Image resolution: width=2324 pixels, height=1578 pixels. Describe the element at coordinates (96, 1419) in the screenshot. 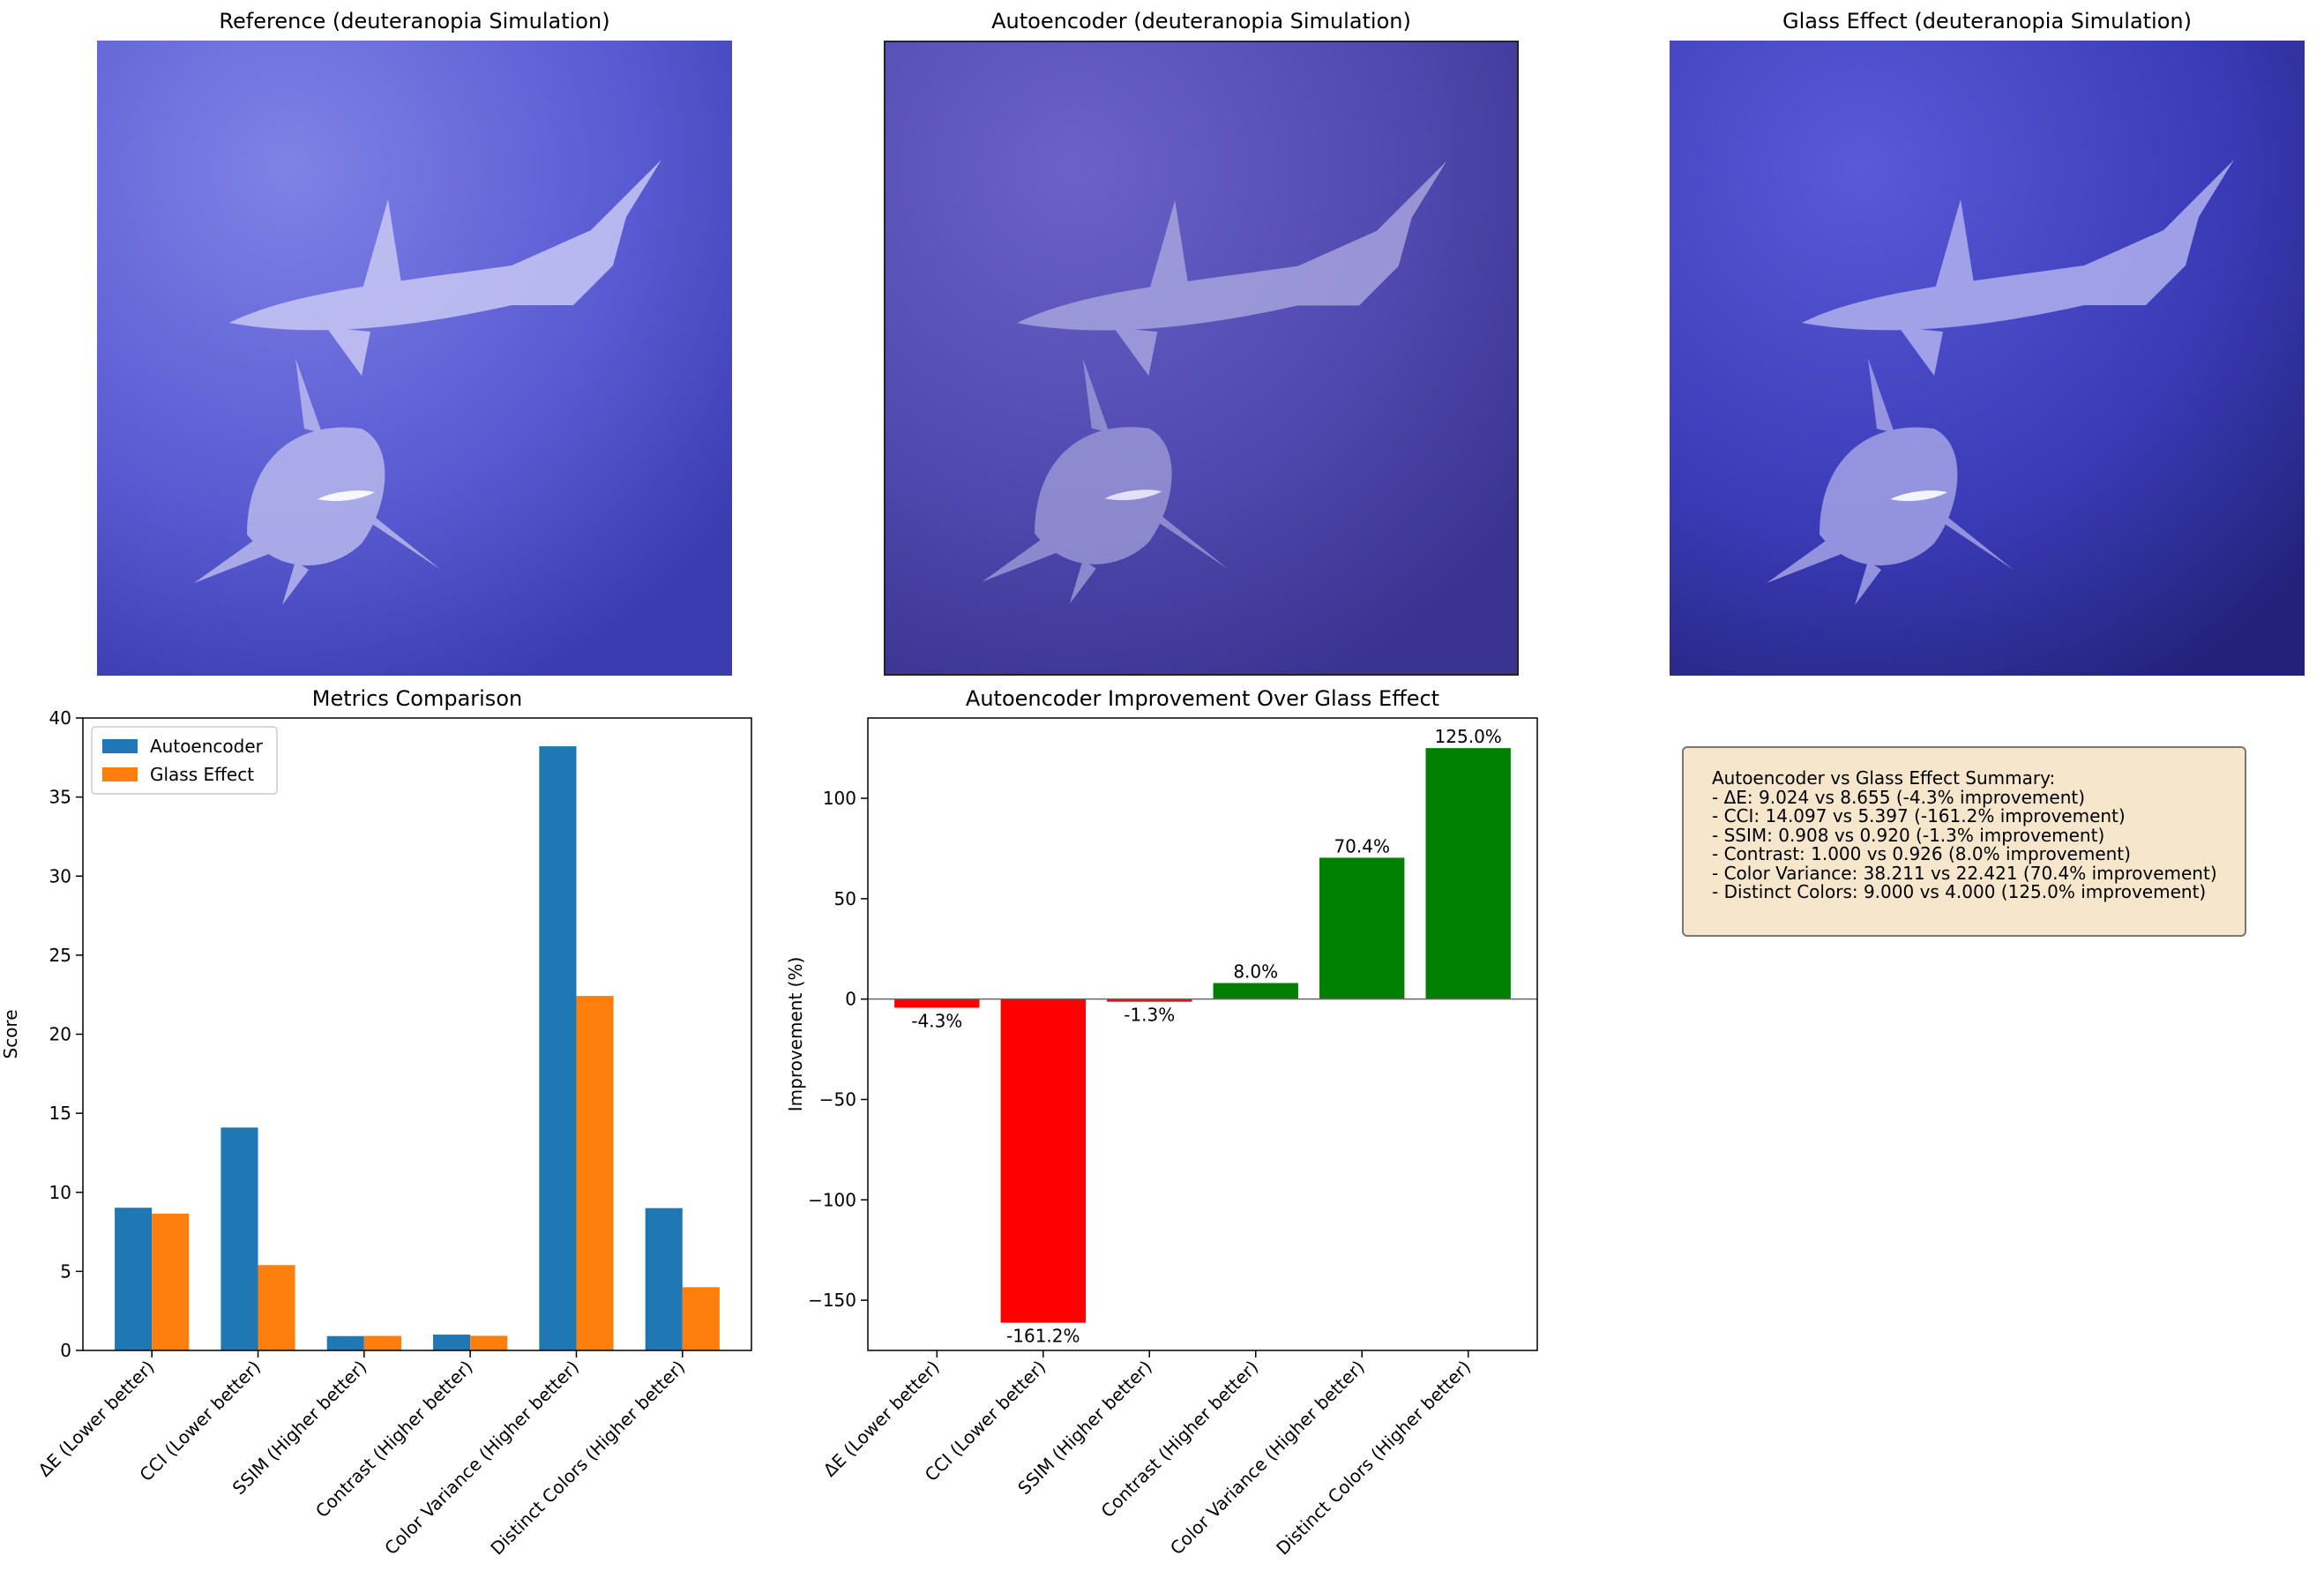

I see `metrics-xtick-label: ΔE (Lower better)` at that location.